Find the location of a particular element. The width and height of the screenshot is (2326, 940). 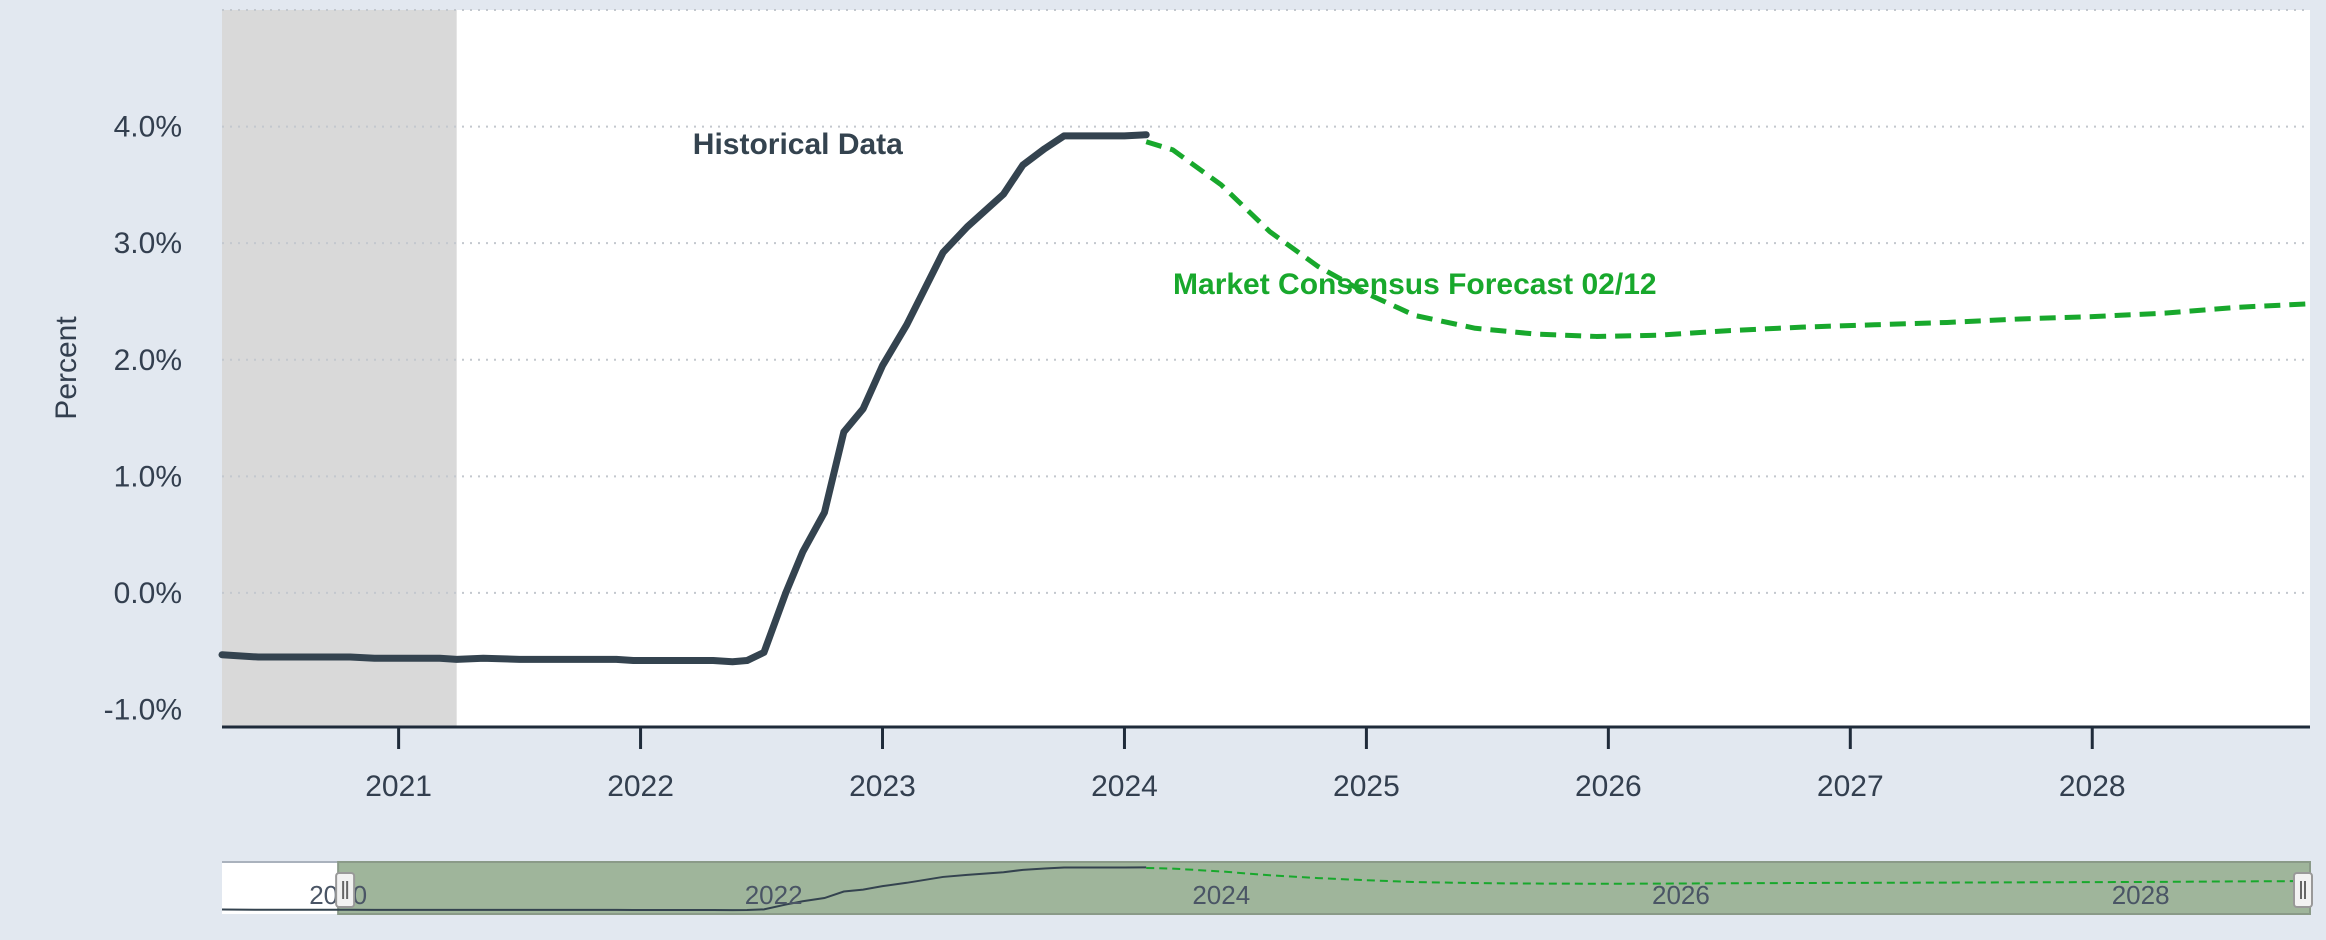

navigator-line-historical is located at coordinates (684, 889).